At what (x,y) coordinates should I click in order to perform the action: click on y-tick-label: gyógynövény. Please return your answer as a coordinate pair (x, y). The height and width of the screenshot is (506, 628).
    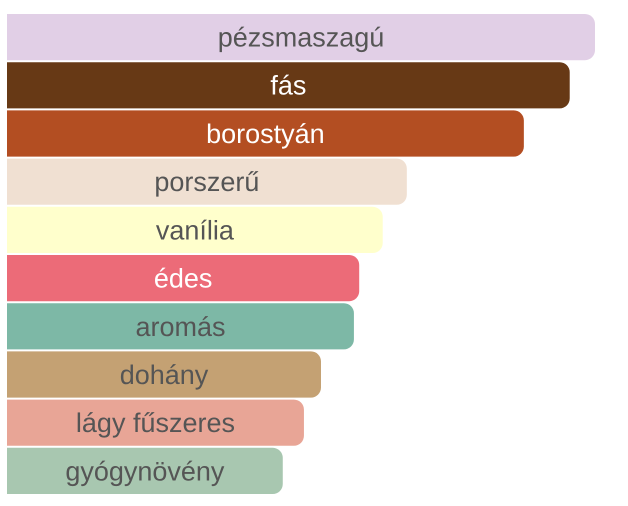
    Looking at the image, I should click on (145, 471).